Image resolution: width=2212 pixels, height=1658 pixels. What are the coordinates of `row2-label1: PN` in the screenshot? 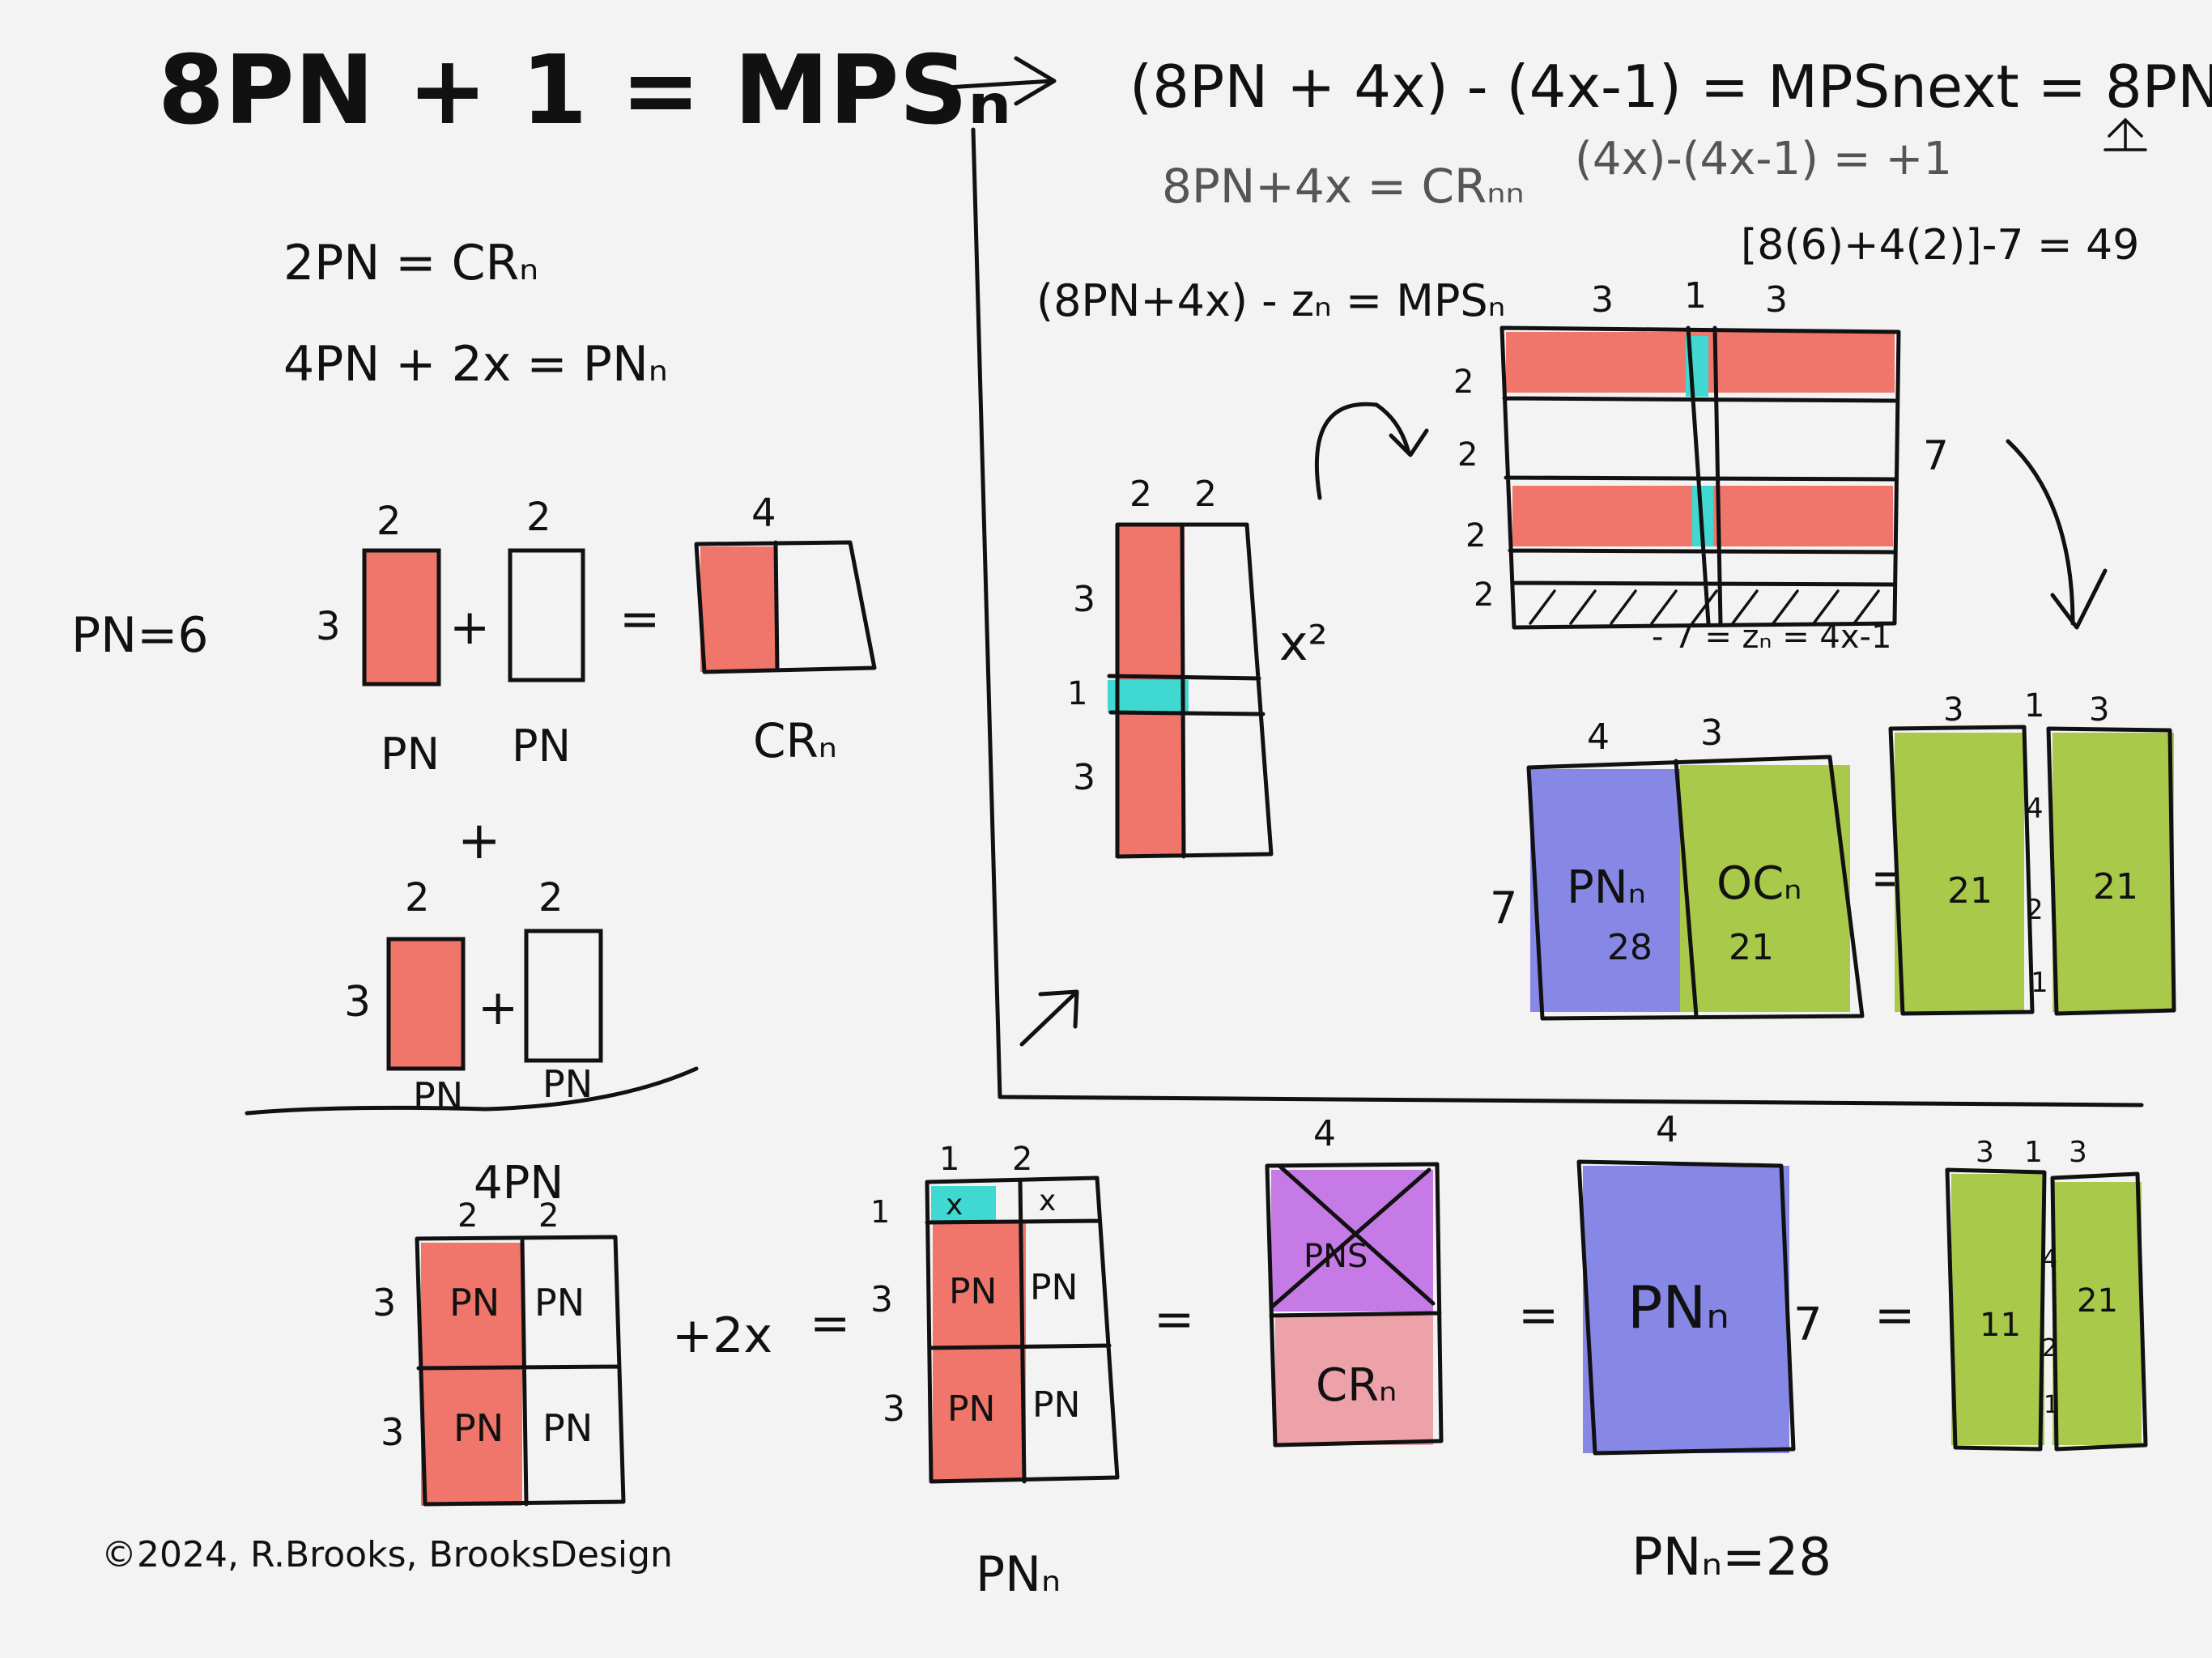 It's located at (438, 1096).